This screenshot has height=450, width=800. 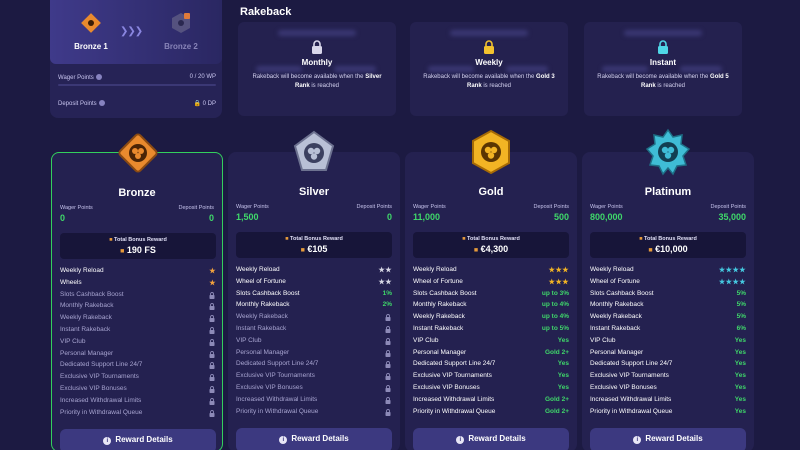 What do you see at coordinates (314, 272) in the screenshot?
I see `perk-row: Weekly Reload ★★` at bounding box center [314, 272].